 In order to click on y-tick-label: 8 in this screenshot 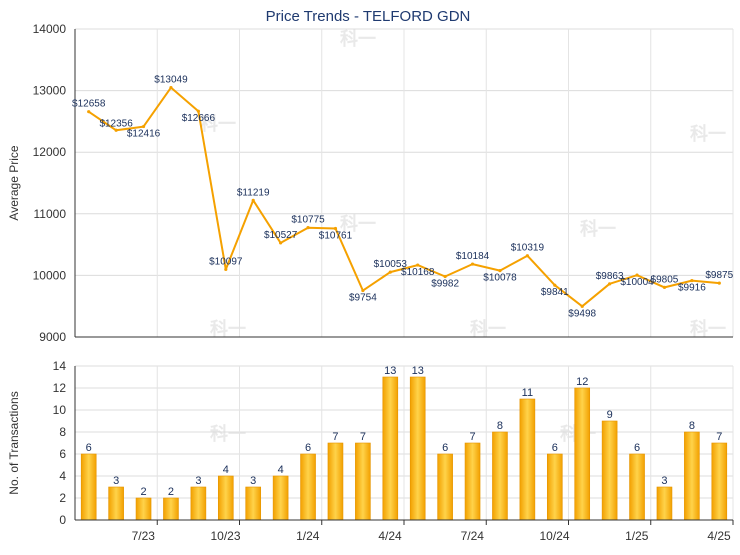, I will do `click(62, 432)`.